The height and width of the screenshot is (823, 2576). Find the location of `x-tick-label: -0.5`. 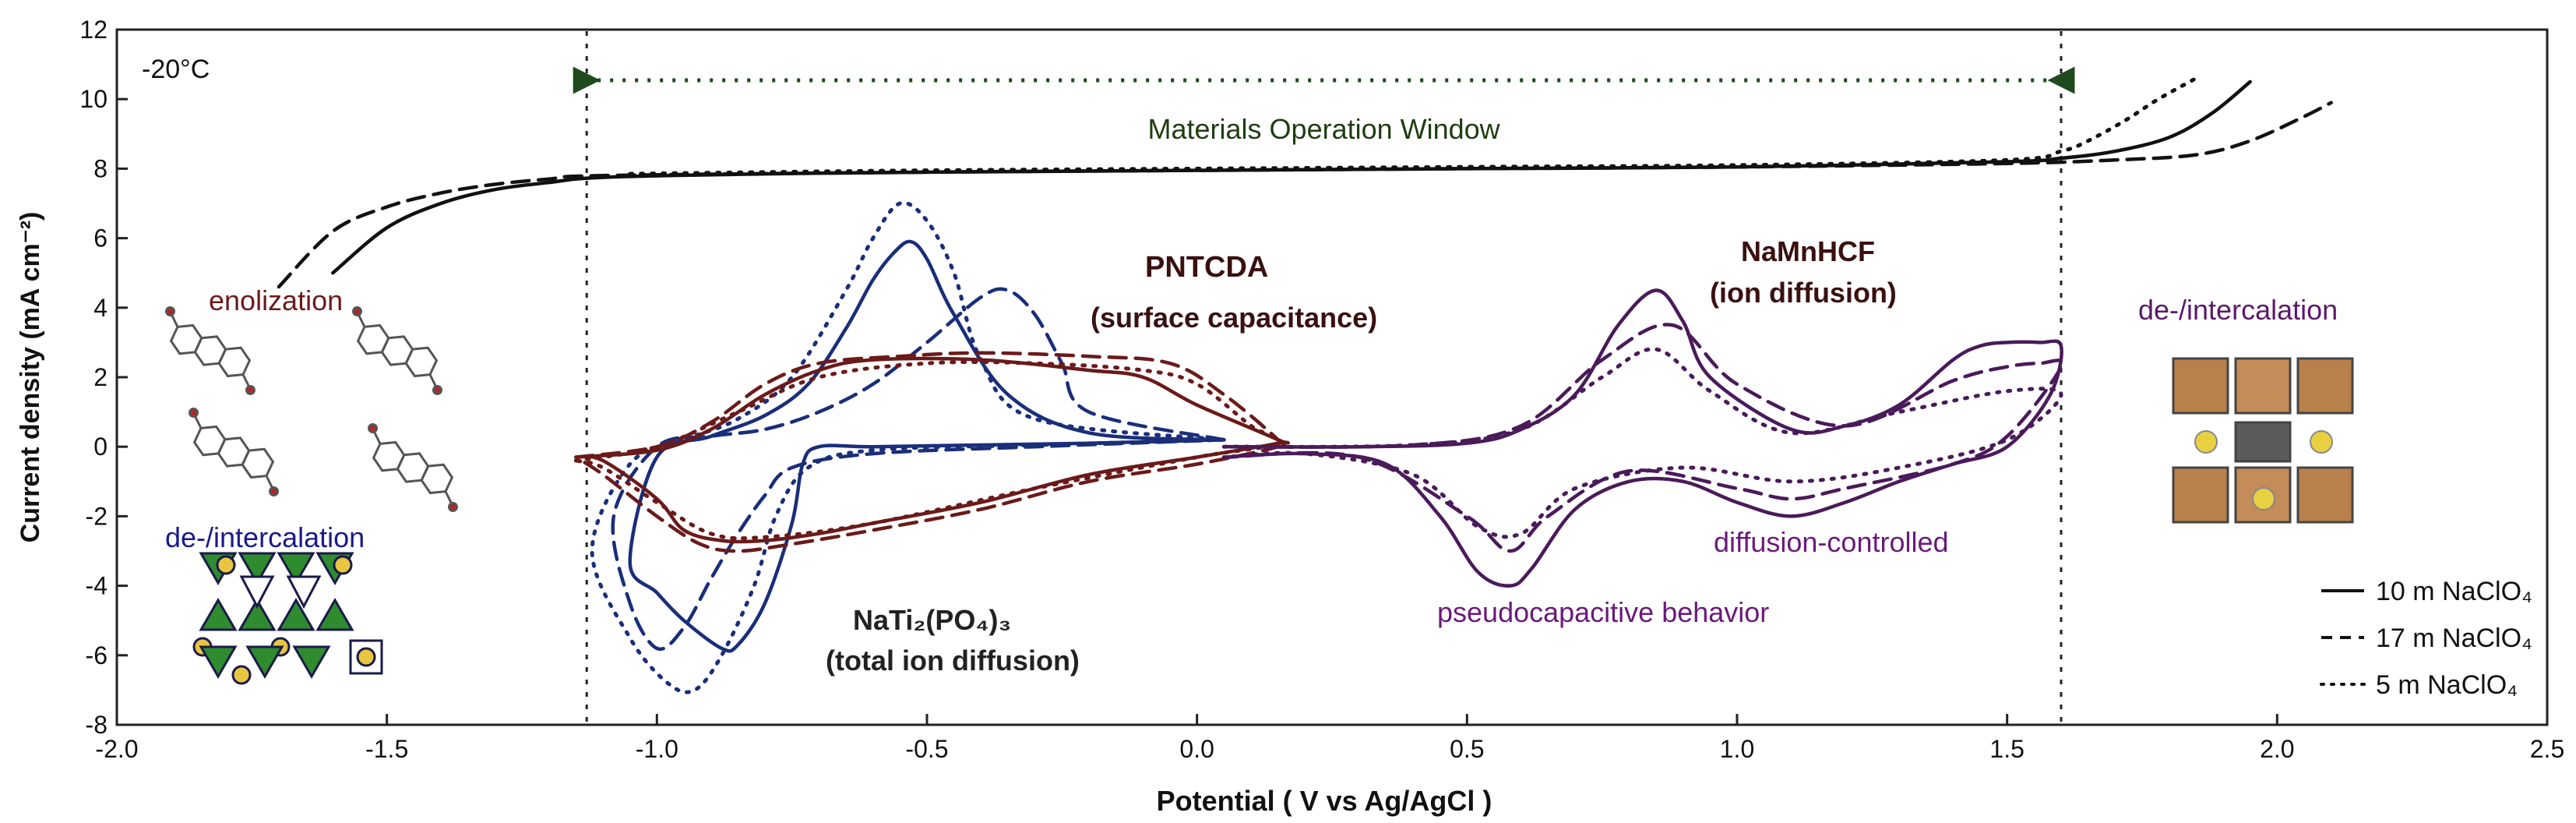

x-tick-label: -0.5 is located at coordinates (926, 749).